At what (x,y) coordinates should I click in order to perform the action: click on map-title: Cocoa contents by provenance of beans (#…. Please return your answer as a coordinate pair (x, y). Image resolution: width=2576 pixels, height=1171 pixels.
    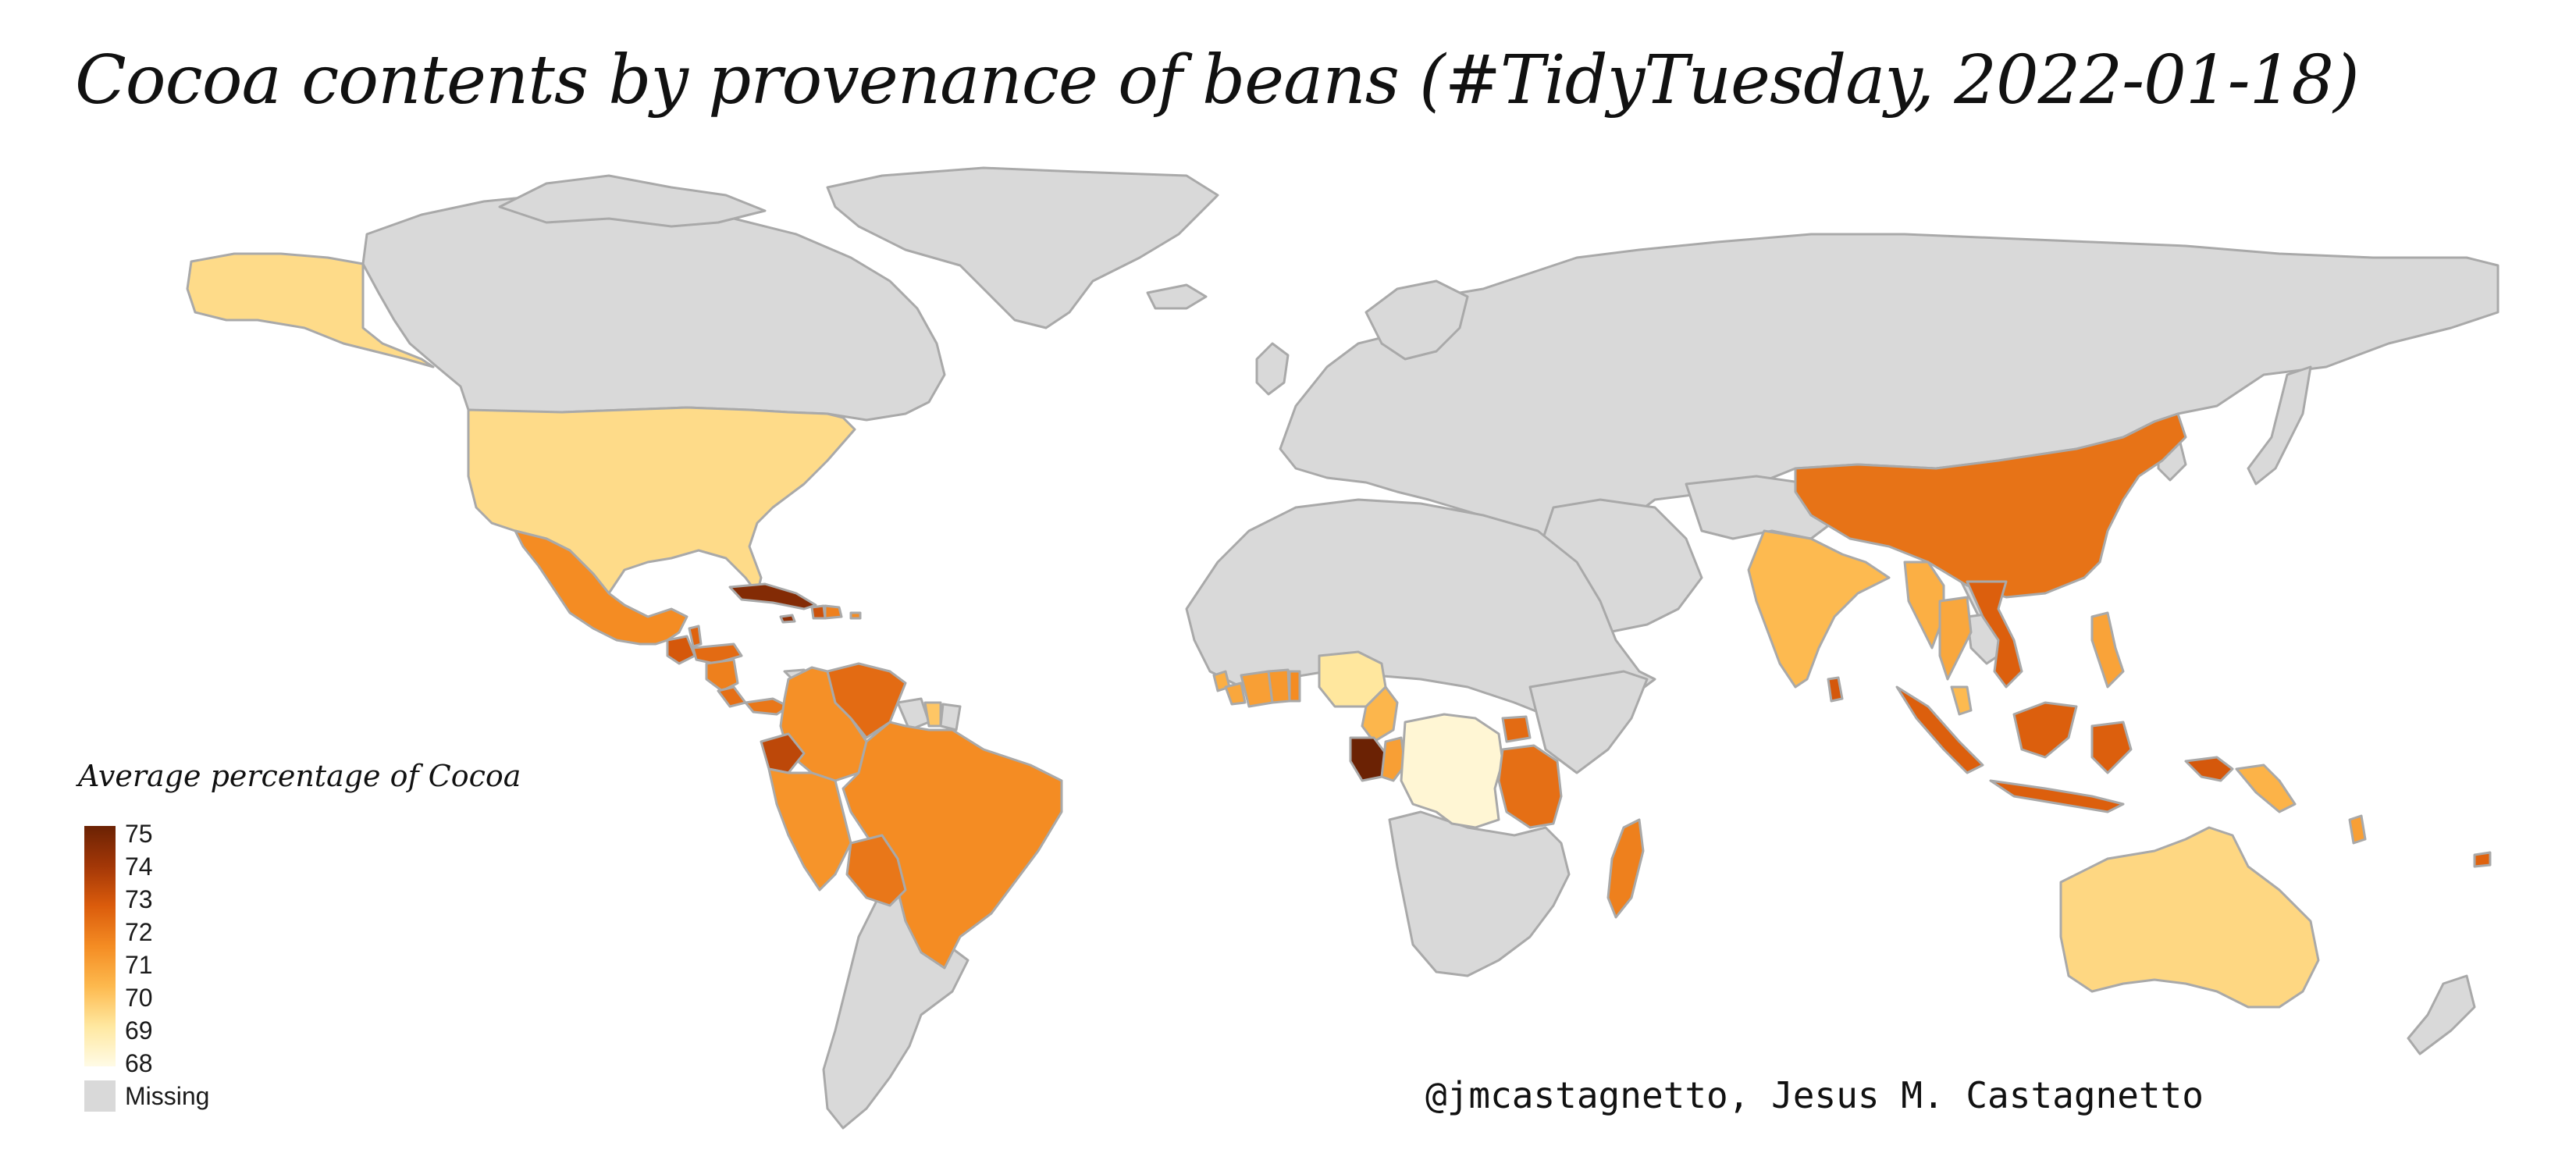
    Looking at the image, I should click on (1217, 80).